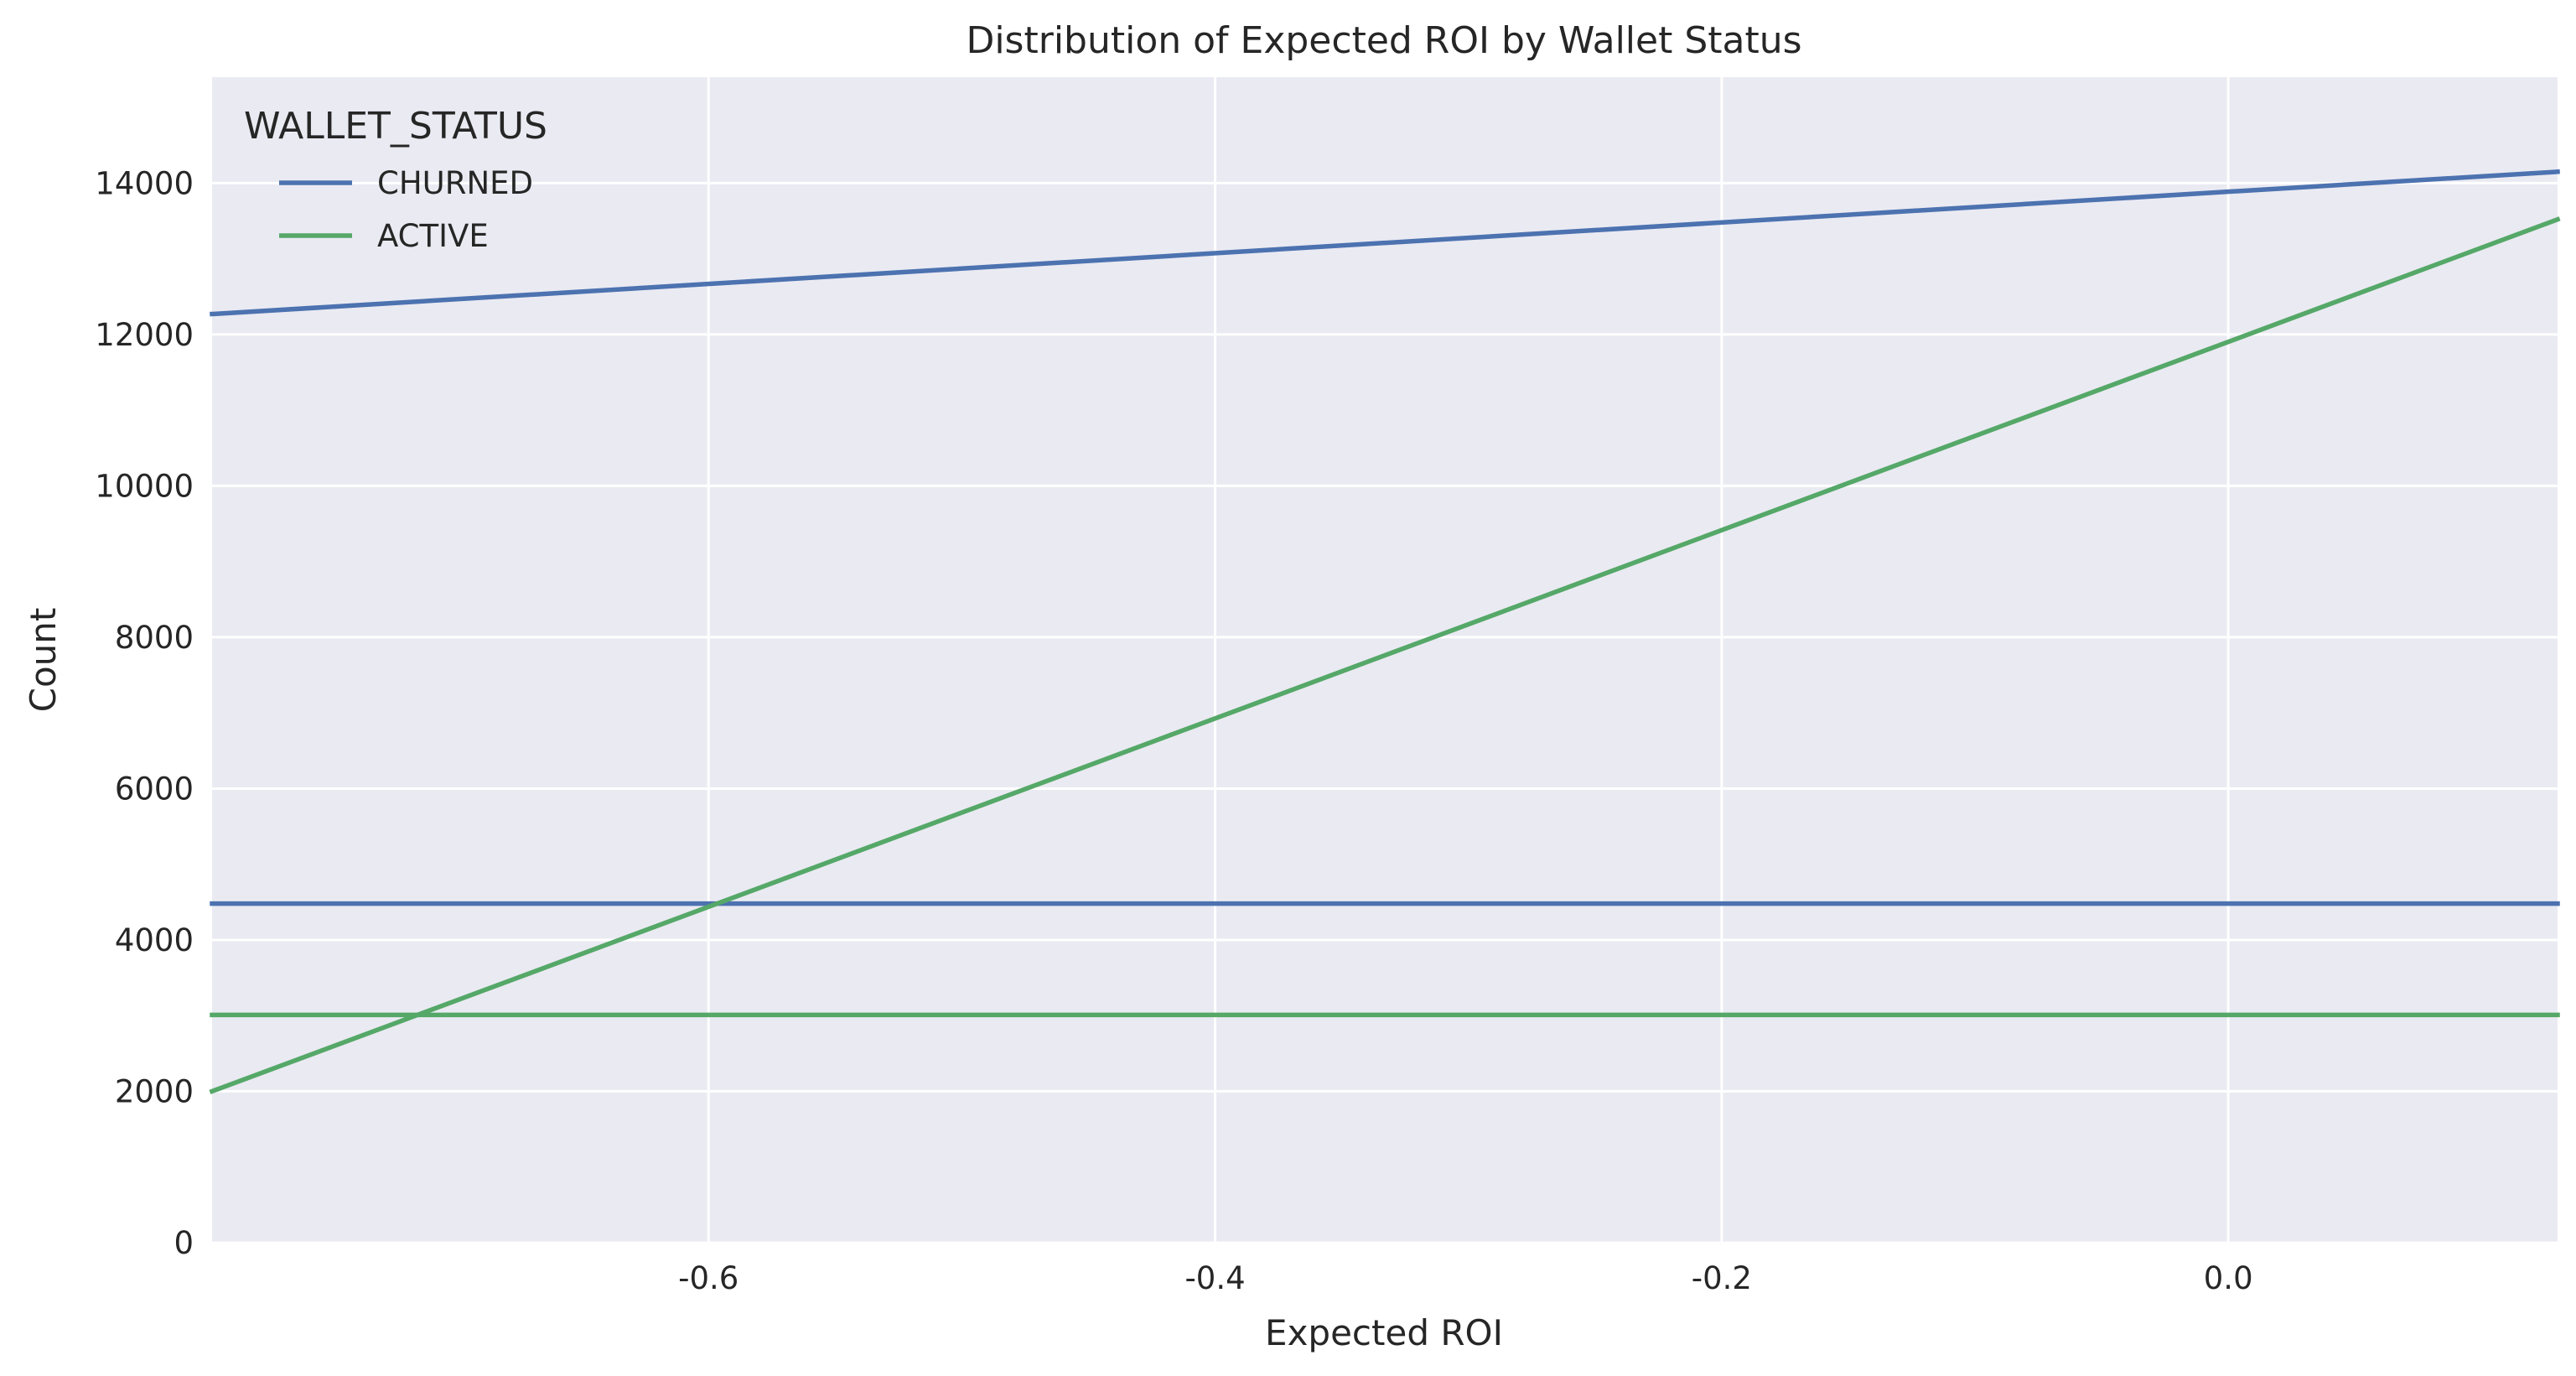  I want to click on x-axis-label: Expected ROI, so click(1384, 1332).